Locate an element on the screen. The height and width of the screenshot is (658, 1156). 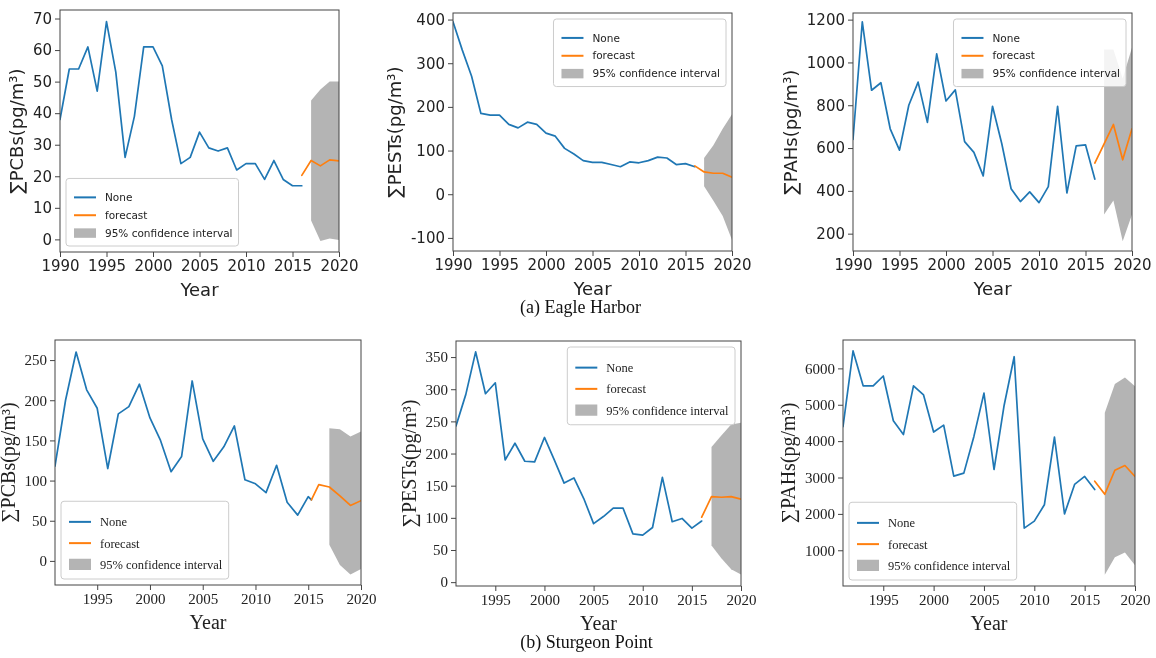
y-tick-label: 250 is located at coordinates (436, 421).